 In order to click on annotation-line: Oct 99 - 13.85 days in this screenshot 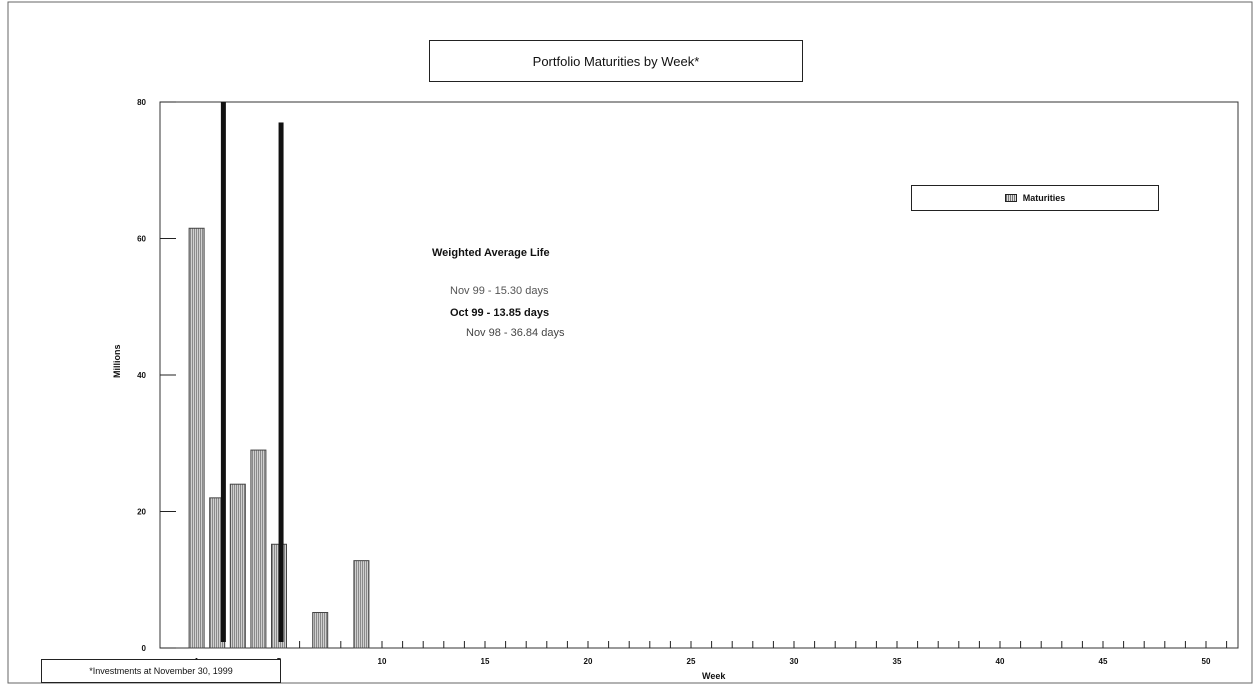, I will do `click(500, 313)`.